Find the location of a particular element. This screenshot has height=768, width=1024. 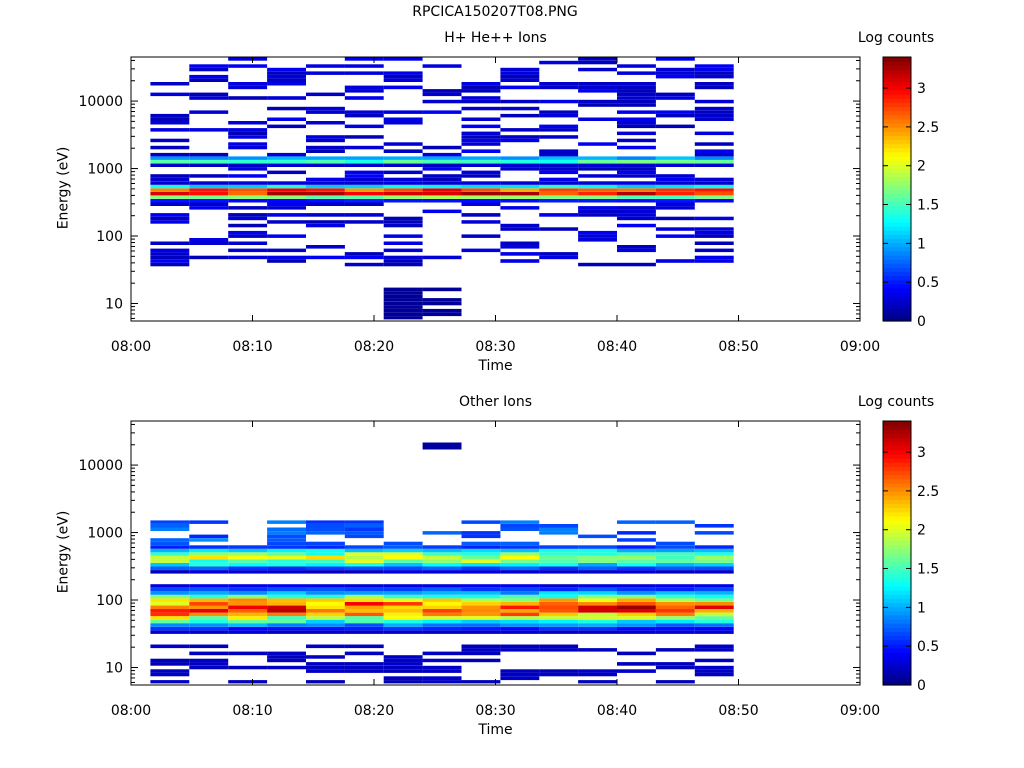

colorbar-tick-label: 0 is located at coordinates (921, 322).